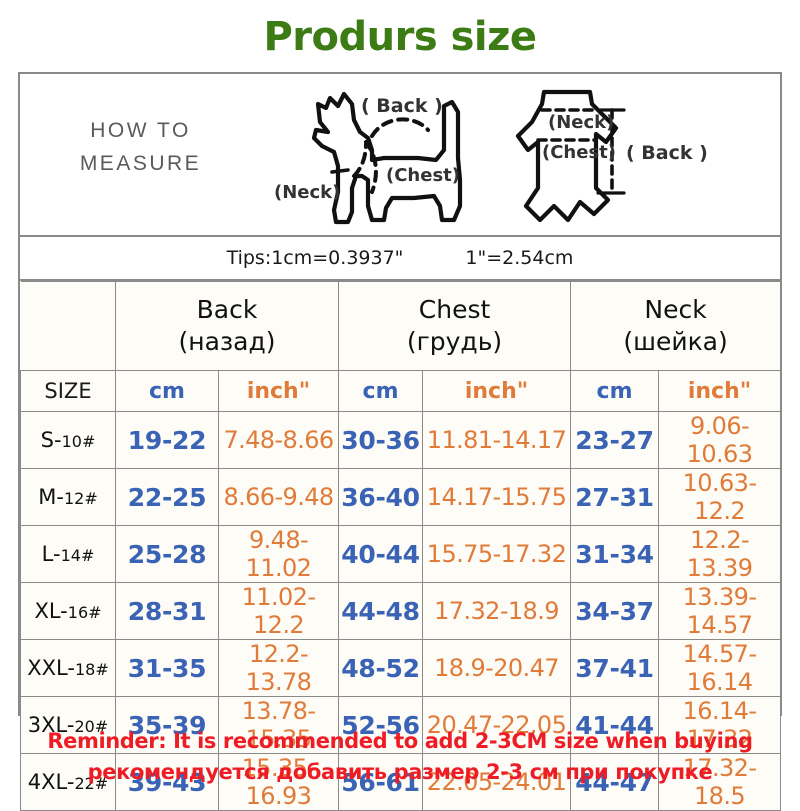  I want to click on cell-chest-inch: 18.9-20.47, so click(497, 668).